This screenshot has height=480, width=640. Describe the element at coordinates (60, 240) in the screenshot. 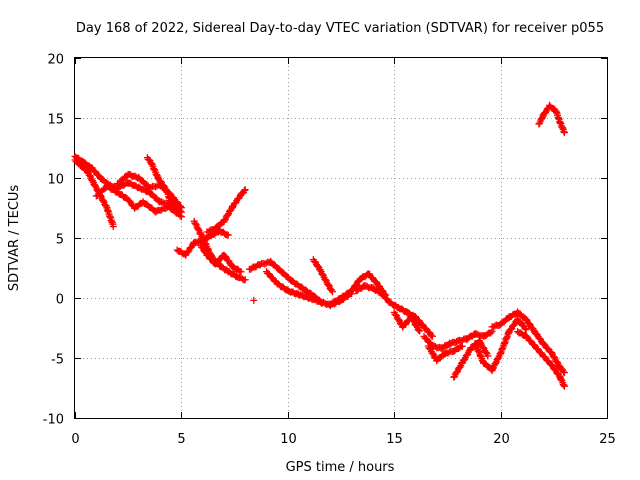

I see `y-tick-label: 5` at that location.